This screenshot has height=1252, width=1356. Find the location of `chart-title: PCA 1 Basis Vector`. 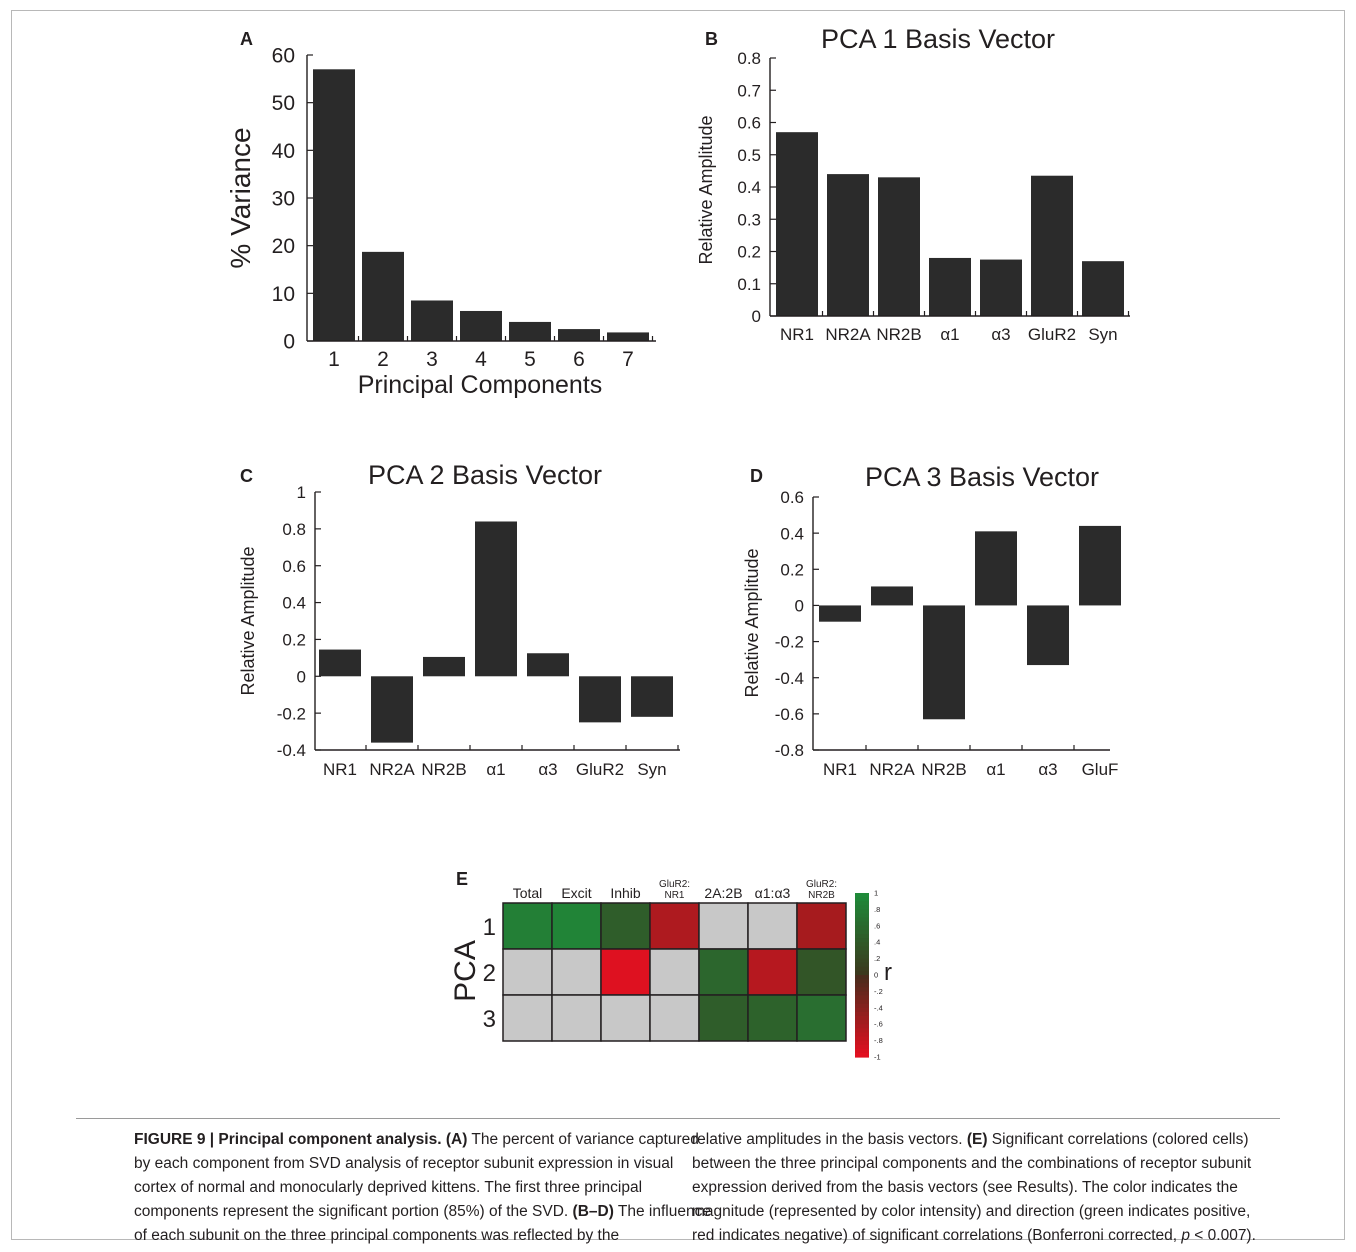

chart-title: PCA 1 Basis Vector is located at coordinates (938, 39).